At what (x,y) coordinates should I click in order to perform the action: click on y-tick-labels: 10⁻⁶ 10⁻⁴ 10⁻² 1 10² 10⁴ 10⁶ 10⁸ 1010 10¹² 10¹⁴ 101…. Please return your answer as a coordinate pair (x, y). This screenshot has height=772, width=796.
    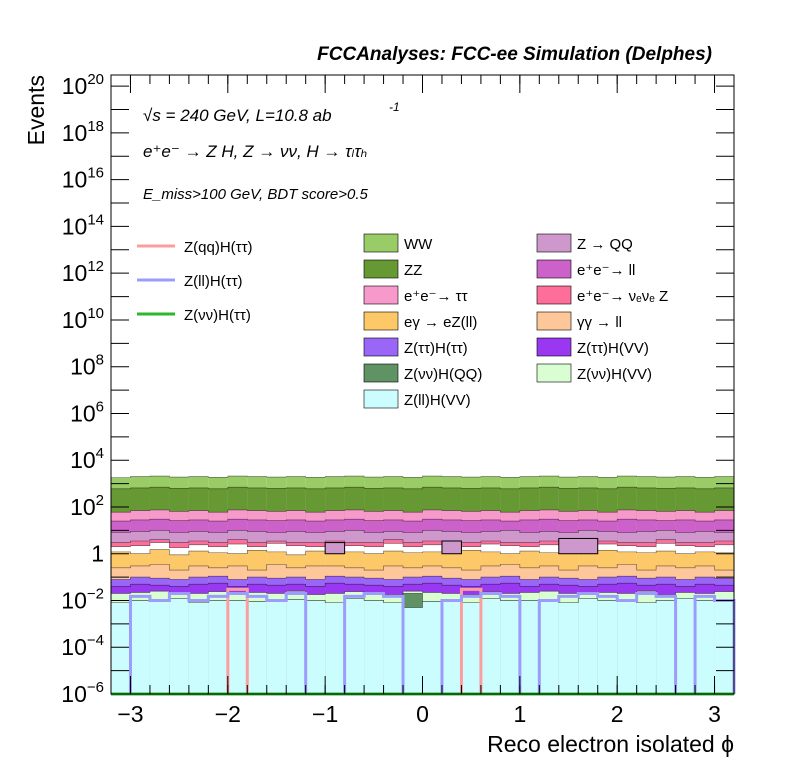
    Looking at the image, I should click on (82, 389).